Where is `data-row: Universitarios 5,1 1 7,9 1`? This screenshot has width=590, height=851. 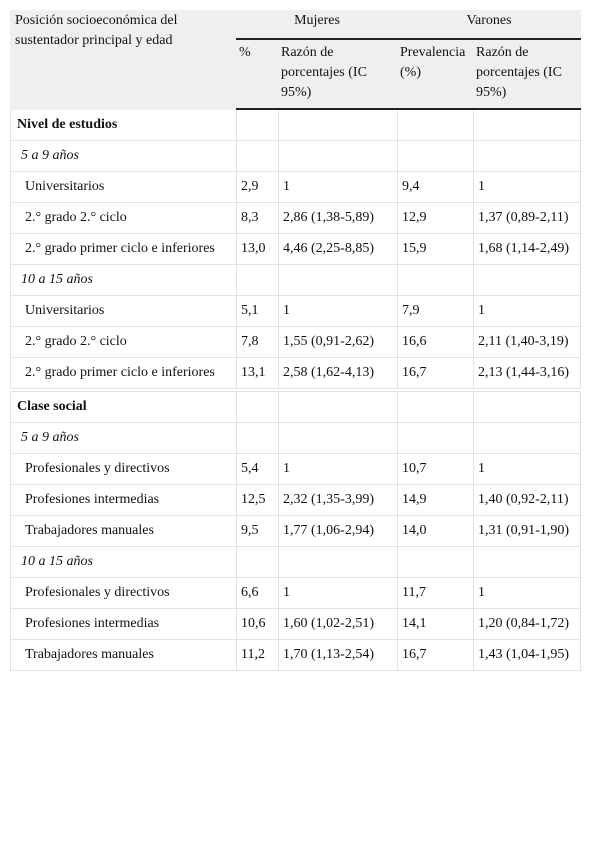
data-row: Universitarios 5,1 1 7,9 1 is located at coordinates (296, 310).